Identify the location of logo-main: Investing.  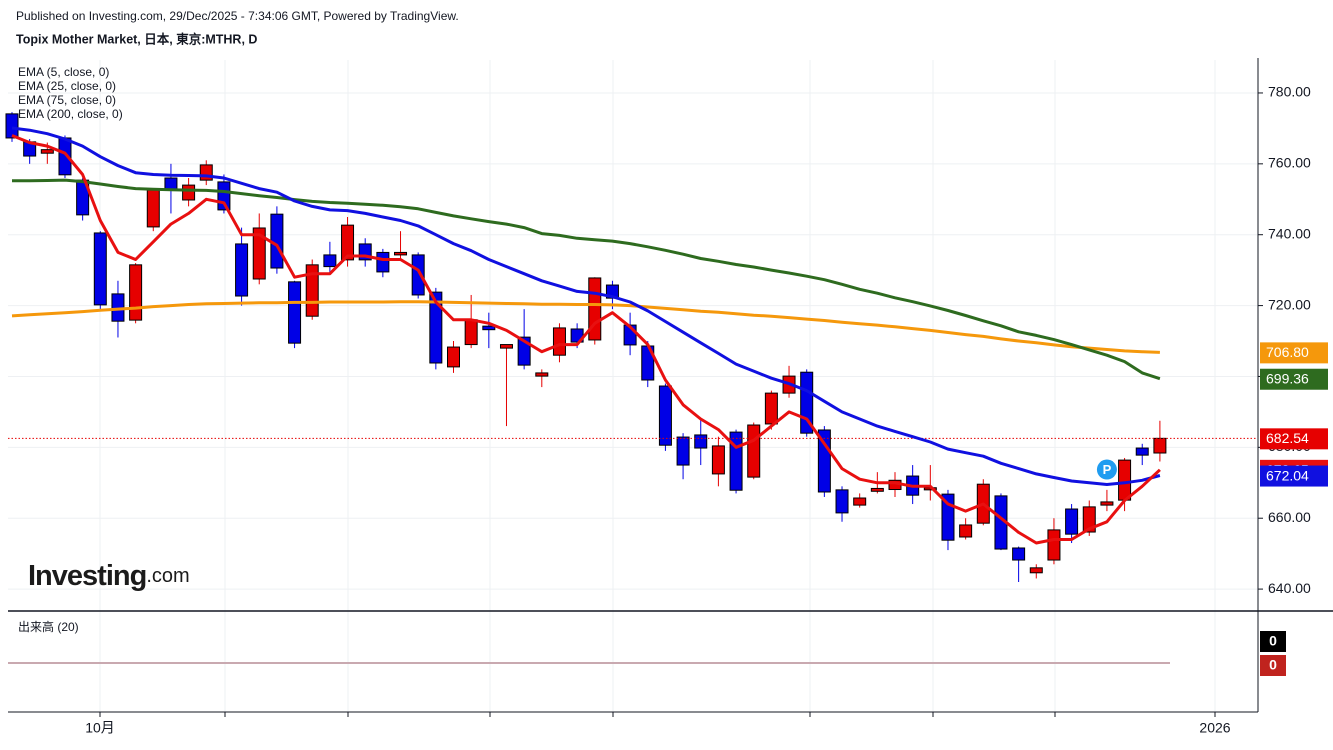
(87, 576).